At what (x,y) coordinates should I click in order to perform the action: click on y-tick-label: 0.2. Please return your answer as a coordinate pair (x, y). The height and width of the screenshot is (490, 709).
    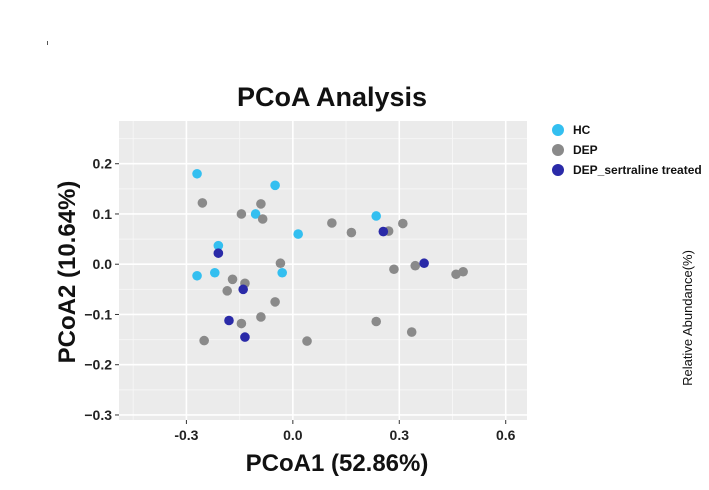
    Looking at the image, I should click on (103, 164).